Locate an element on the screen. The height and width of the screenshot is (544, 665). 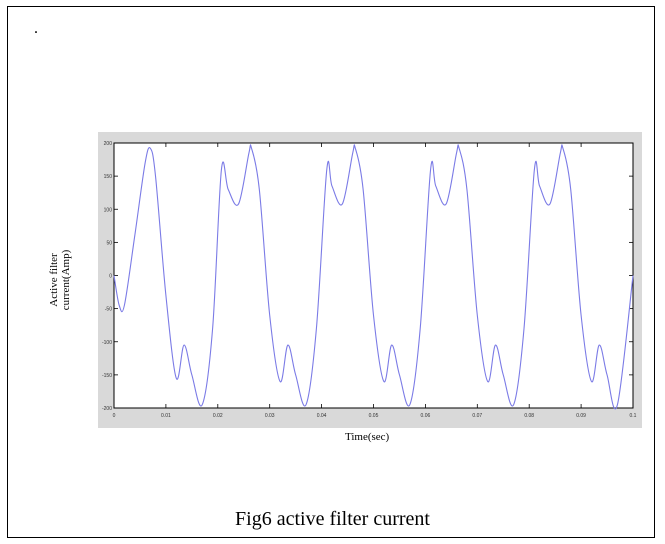
y-tick-label: -100 is located at coordinates (107, 343).